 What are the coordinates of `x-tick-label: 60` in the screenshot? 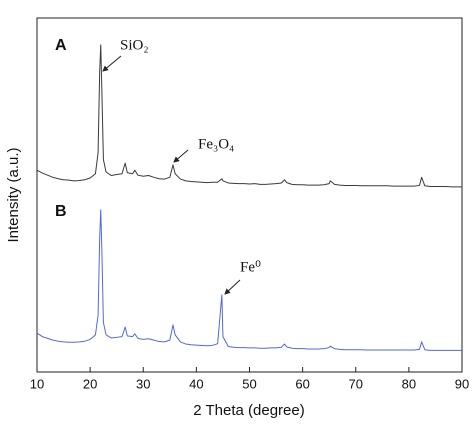 It's located at (302, 383).